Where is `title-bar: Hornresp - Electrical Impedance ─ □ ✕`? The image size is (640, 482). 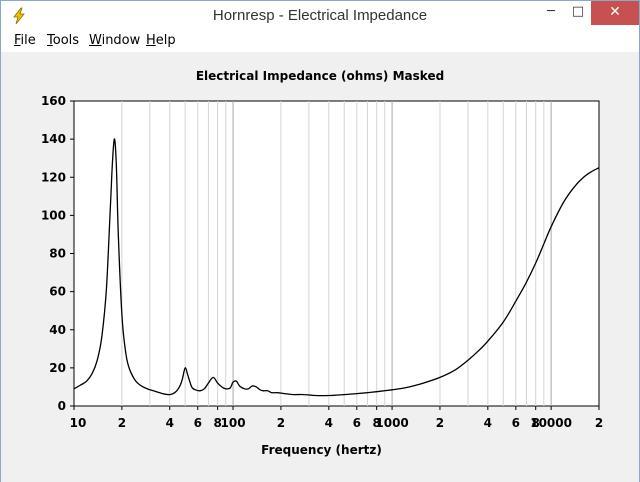
title-bar: Hornresp - Electrical Impedance ─ □ ✕ is located at coordinates (320, 16).